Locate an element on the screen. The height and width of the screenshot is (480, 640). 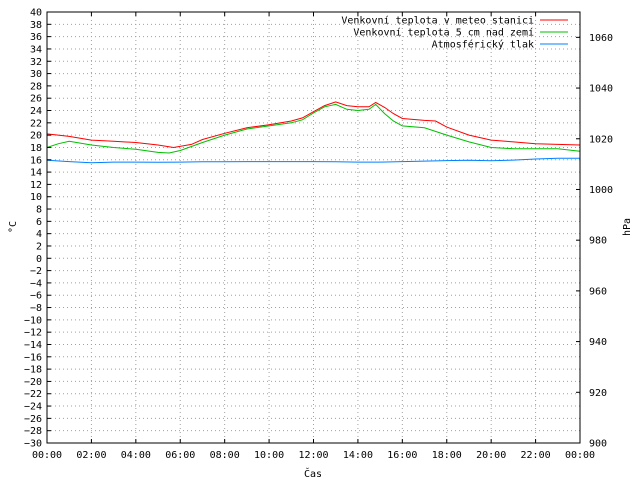
y-tick-label: 4 is located at coordinates (39, 234).